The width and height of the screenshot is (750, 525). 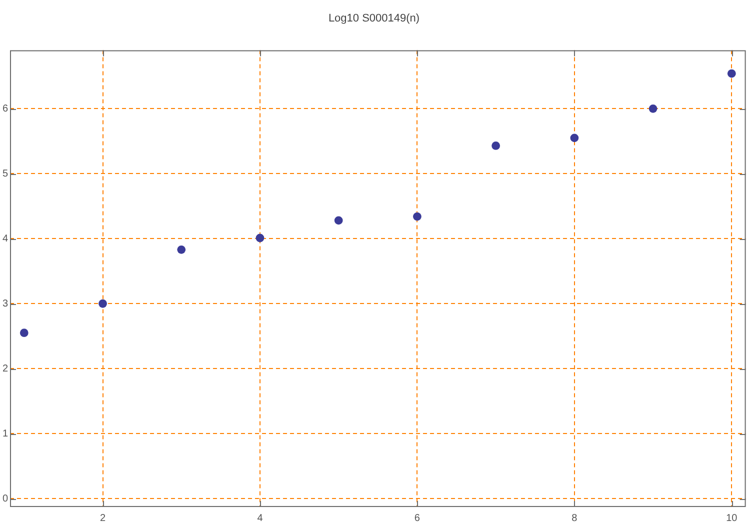 I want to click on x-tick-label: 8, so click(x=575, y=518).